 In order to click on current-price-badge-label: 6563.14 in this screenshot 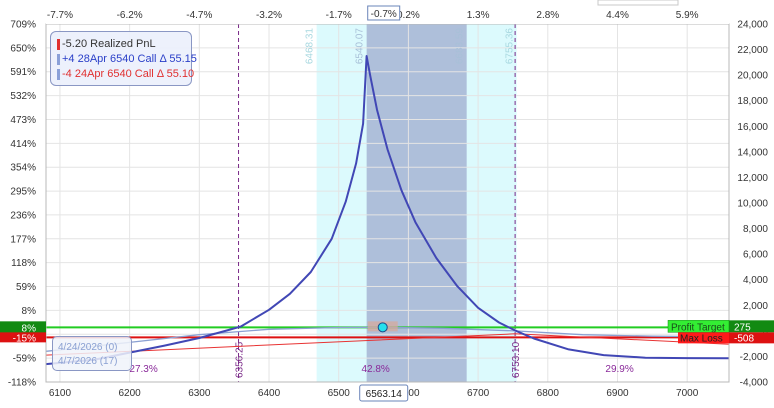, I will do `click(384, 394)`.